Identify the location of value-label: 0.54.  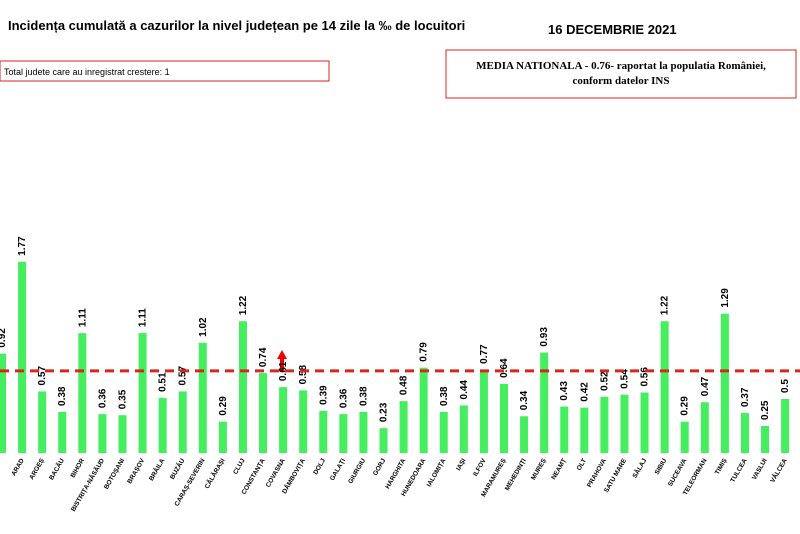
(624, 379).